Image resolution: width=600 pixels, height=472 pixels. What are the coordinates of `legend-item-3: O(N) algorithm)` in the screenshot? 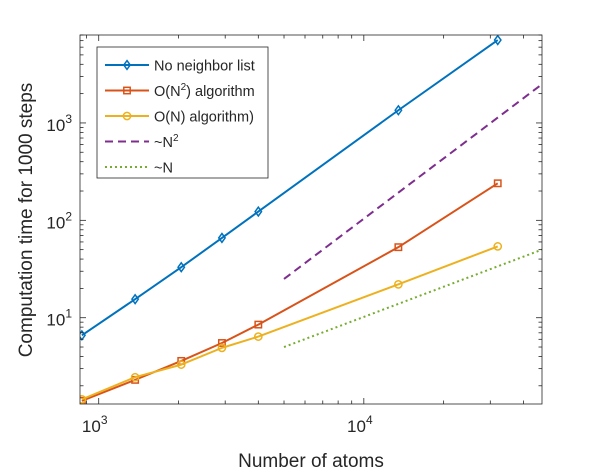 It's located at (179, 118).